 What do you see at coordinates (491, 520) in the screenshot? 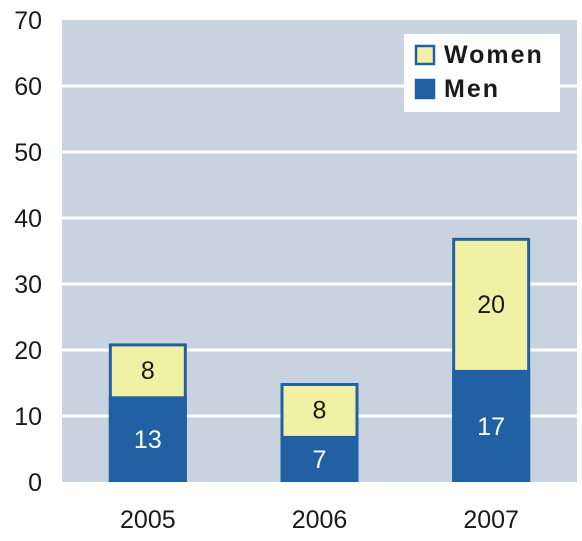
I see `x-tick-label: 2007` at bounding box center [491, 520].